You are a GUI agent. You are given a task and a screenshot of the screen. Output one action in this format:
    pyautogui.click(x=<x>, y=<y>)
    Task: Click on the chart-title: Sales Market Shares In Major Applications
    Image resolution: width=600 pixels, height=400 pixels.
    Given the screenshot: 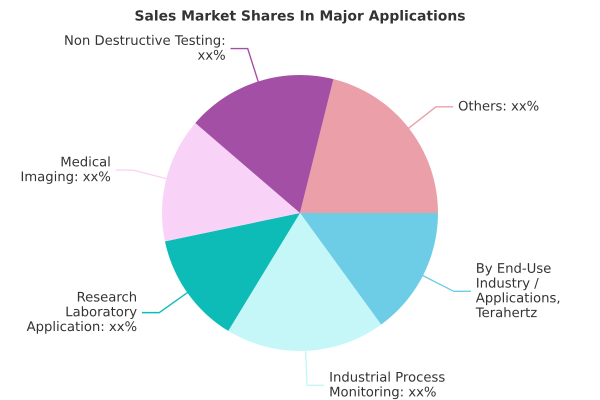 What is the action you would take?
    pyautogui.click(x=300, y=17)
    